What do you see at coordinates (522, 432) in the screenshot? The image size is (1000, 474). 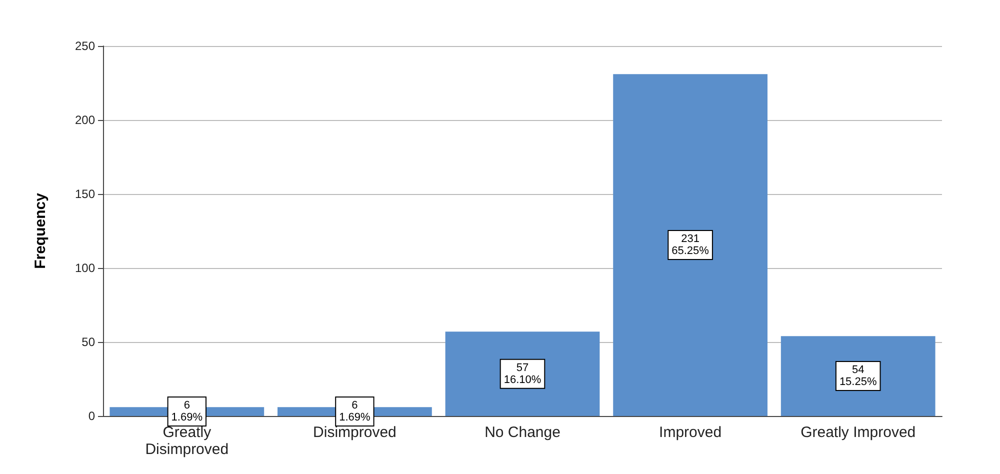 I see `x-tick-label: No Change` at bounding box center [522, 432].